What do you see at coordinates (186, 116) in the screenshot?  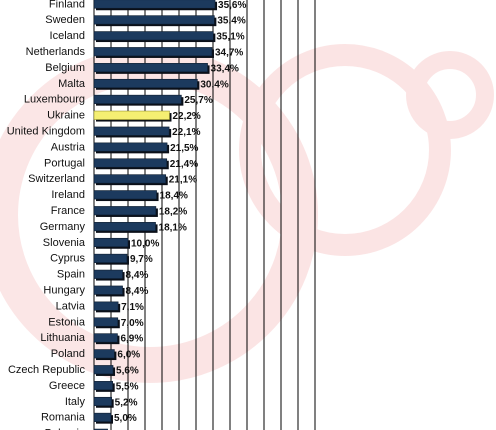 I see `value-label: 22,2%` at bounding box center [186, 116].